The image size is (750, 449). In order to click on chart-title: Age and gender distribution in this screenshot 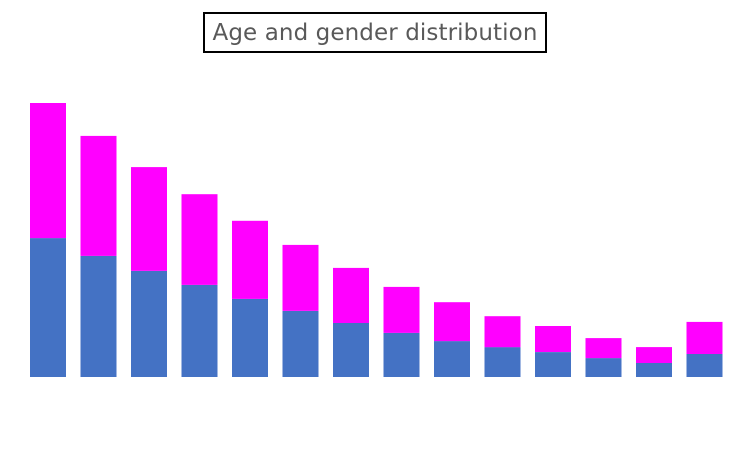, I will do `click(375, 32)`.